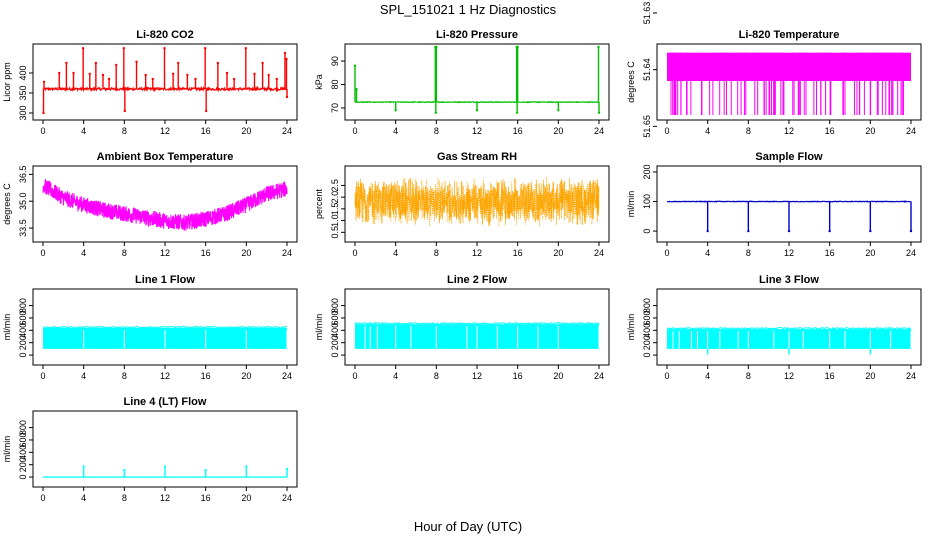 The width and height of the screenshot is (936, 540). I want to click on panel-title: Li-820 Temperature, so click(789, 35).